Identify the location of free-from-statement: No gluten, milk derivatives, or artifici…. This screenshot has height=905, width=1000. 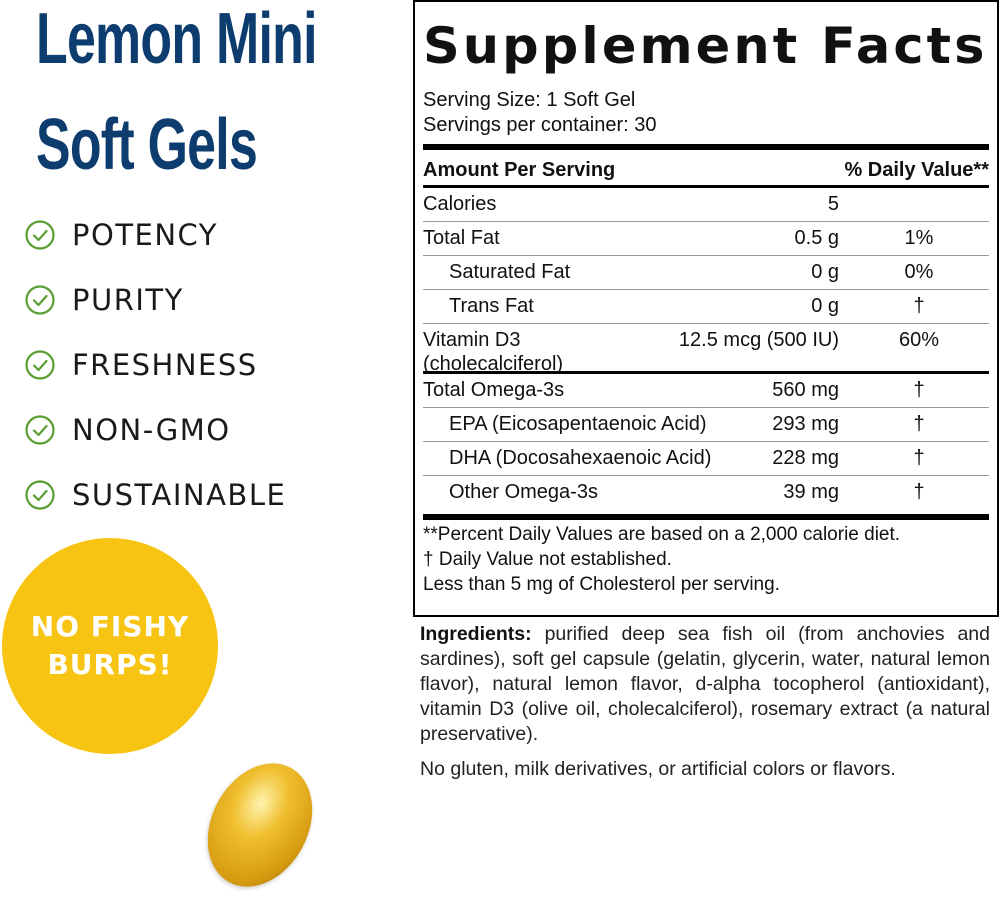
(658, 769).